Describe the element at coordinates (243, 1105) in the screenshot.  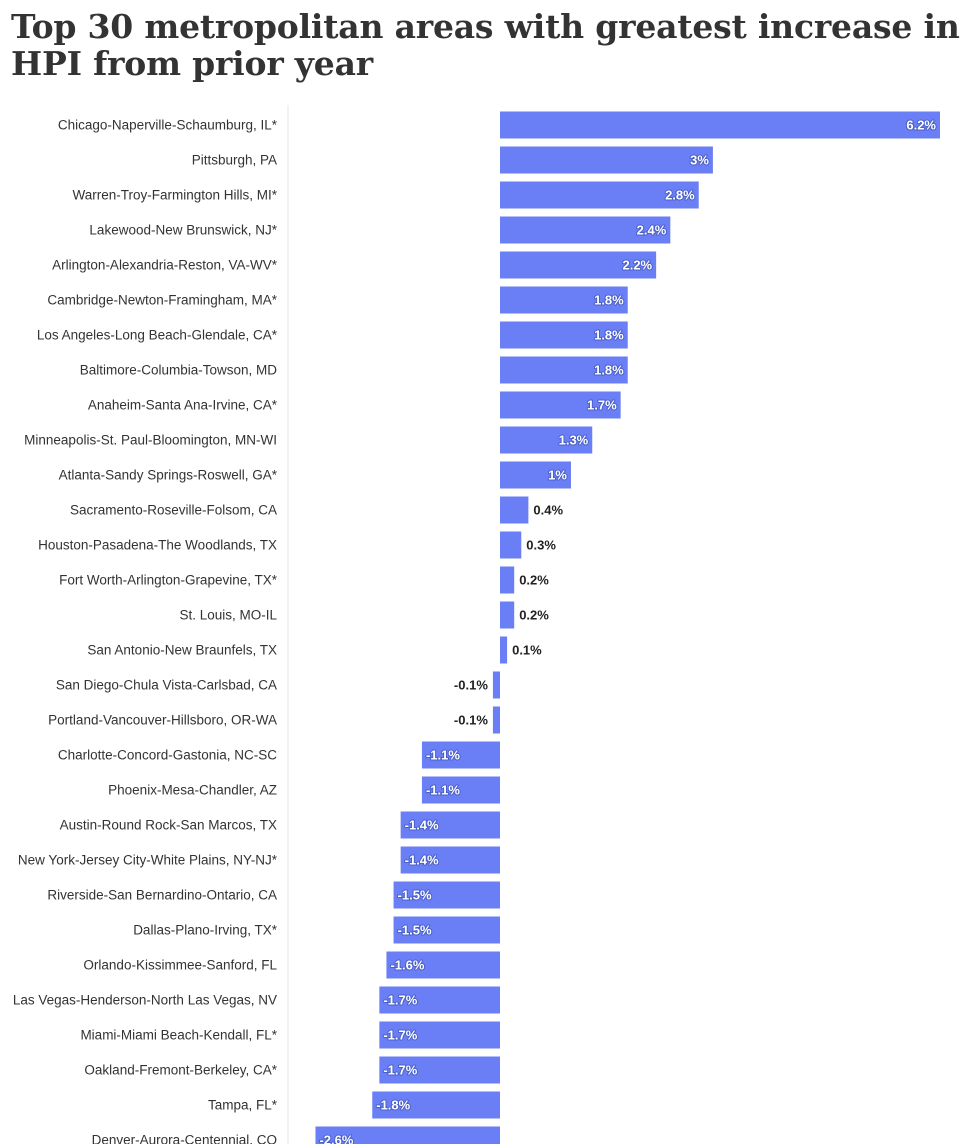
I see `category-label-tampa-fl: Tampa, FL*` at that location.